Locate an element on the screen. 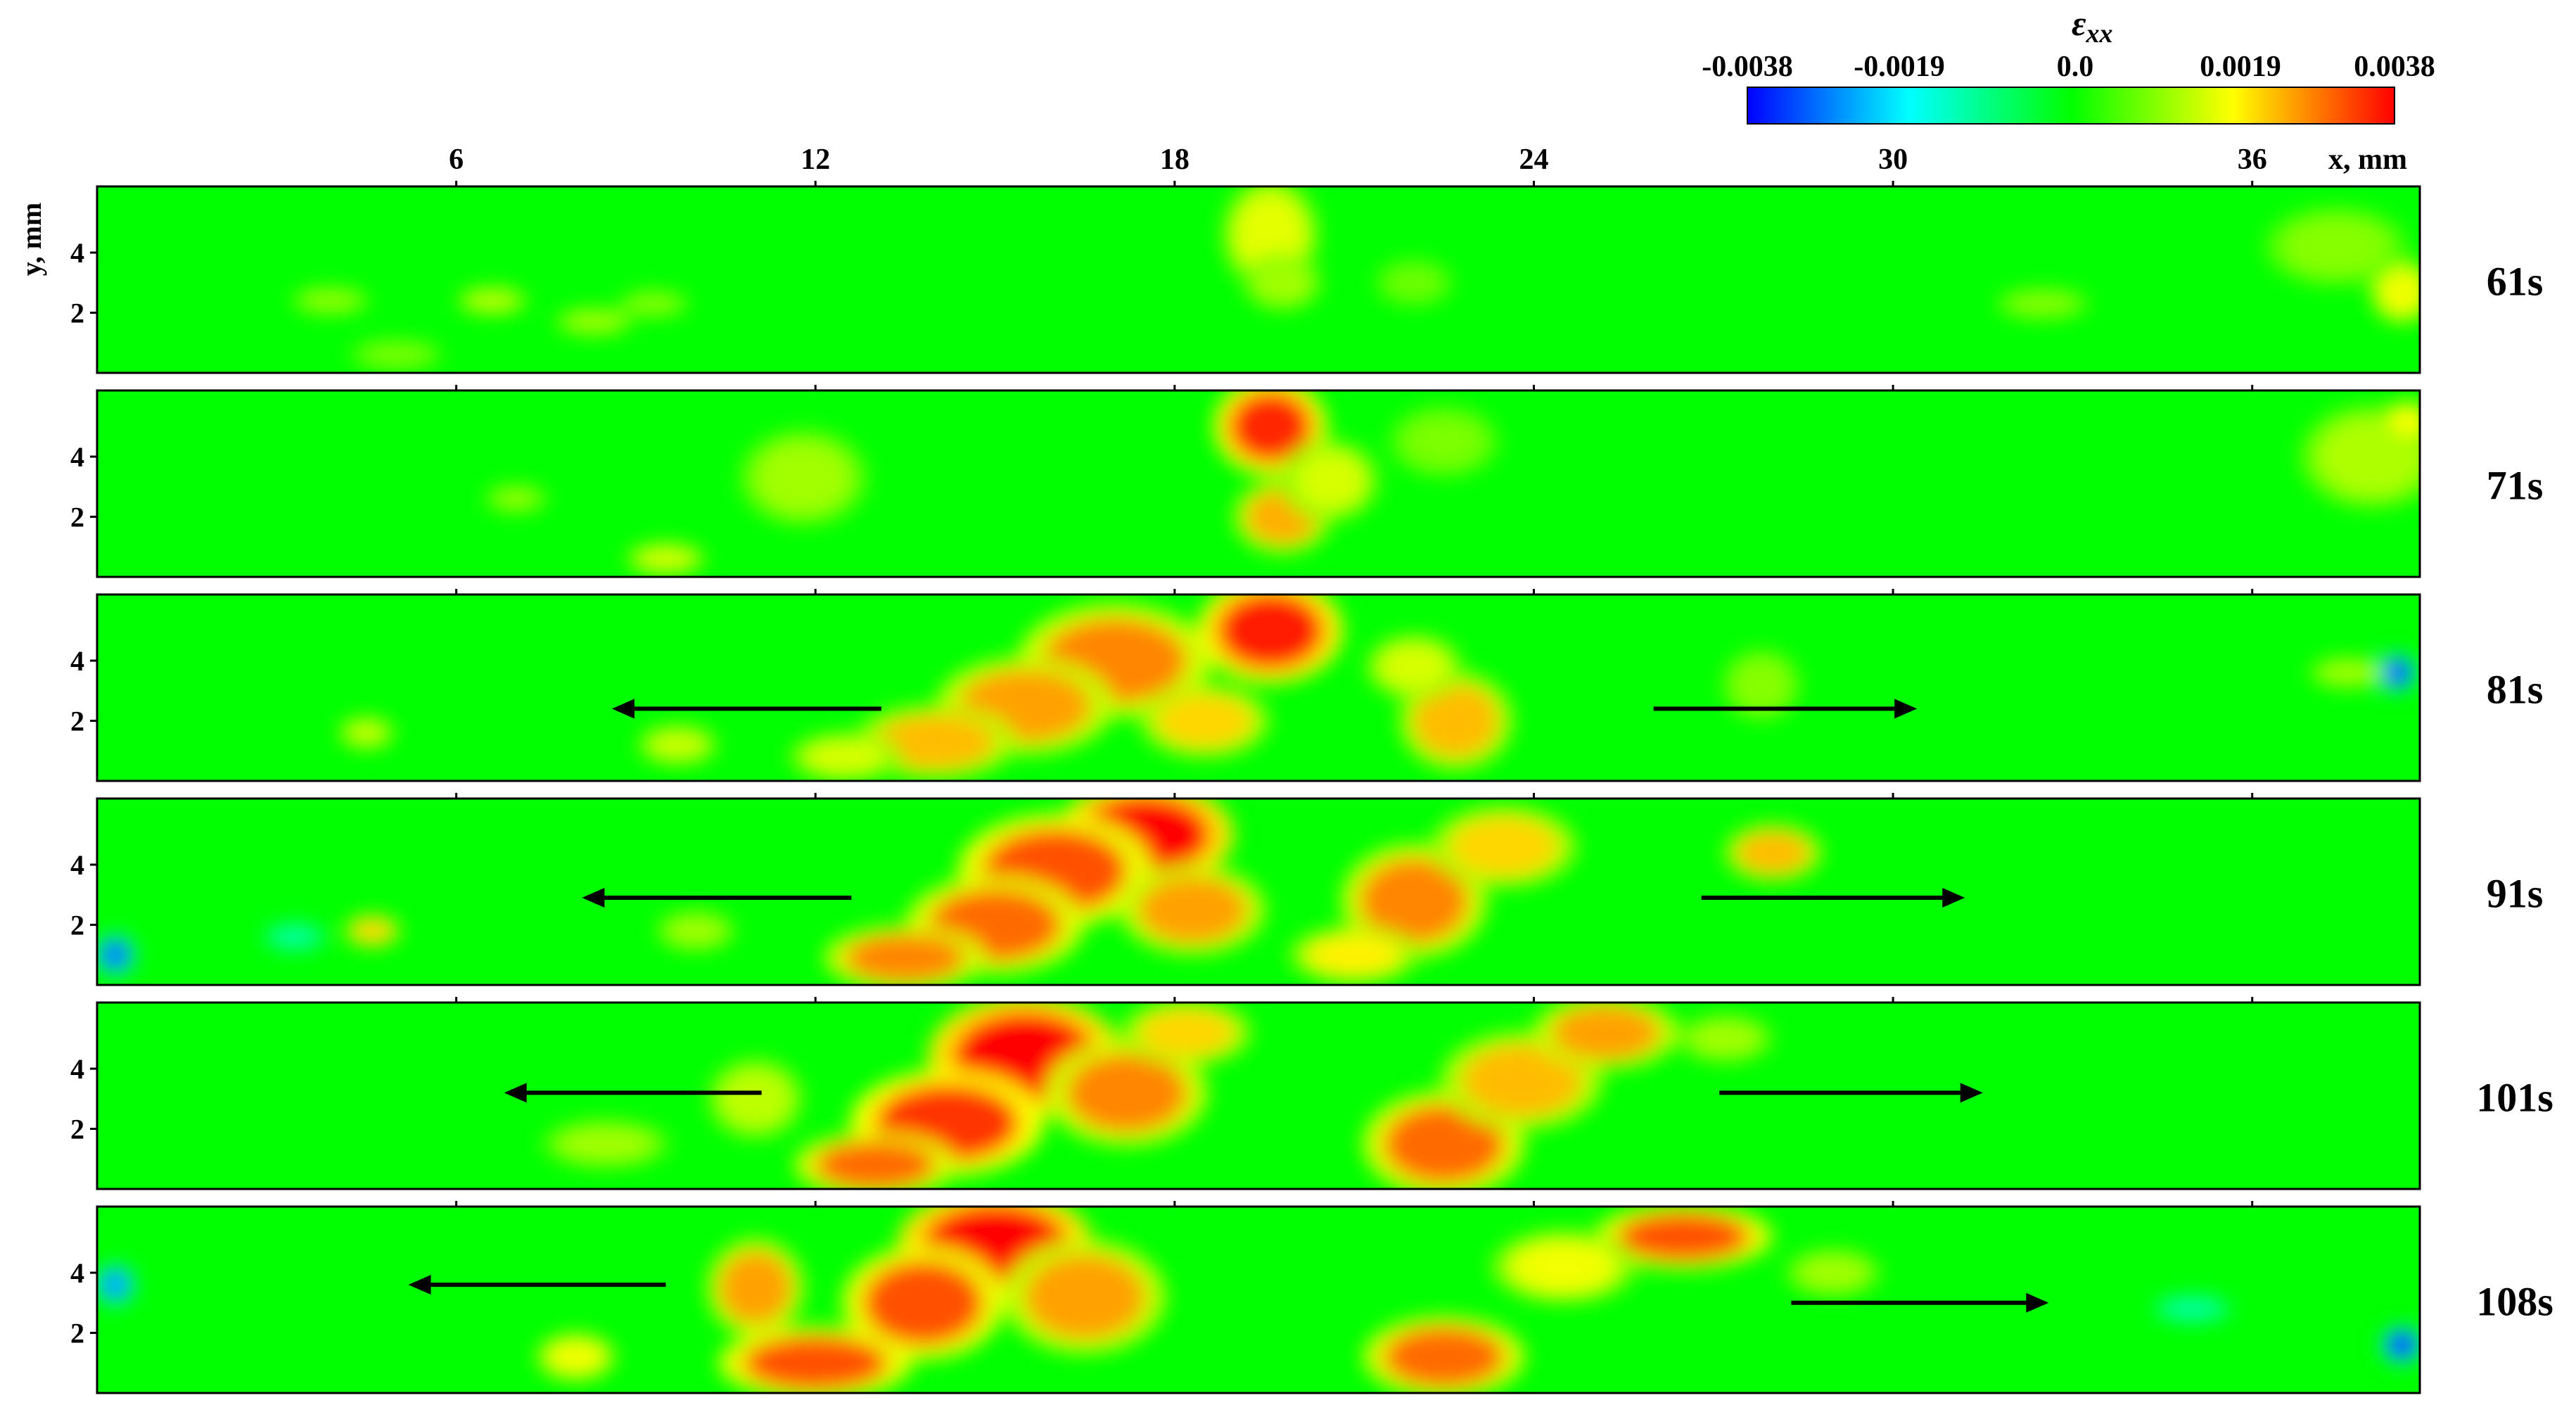 The image size is (2576, 1412). x-tick-label: 30 is located at coordinates (1893, 160).